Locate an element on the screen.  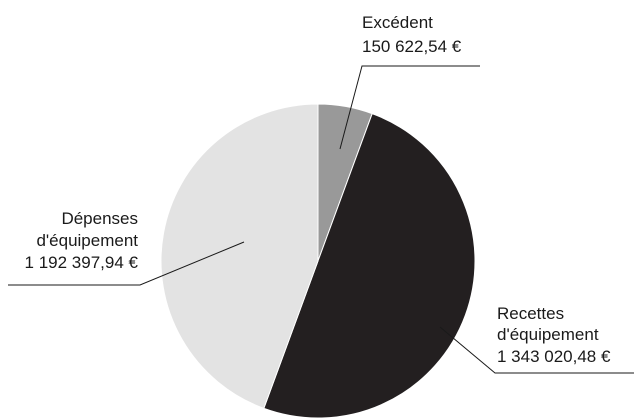
label-depenses-value: 1 192 397,94 € is located at coordinates (82, 262).